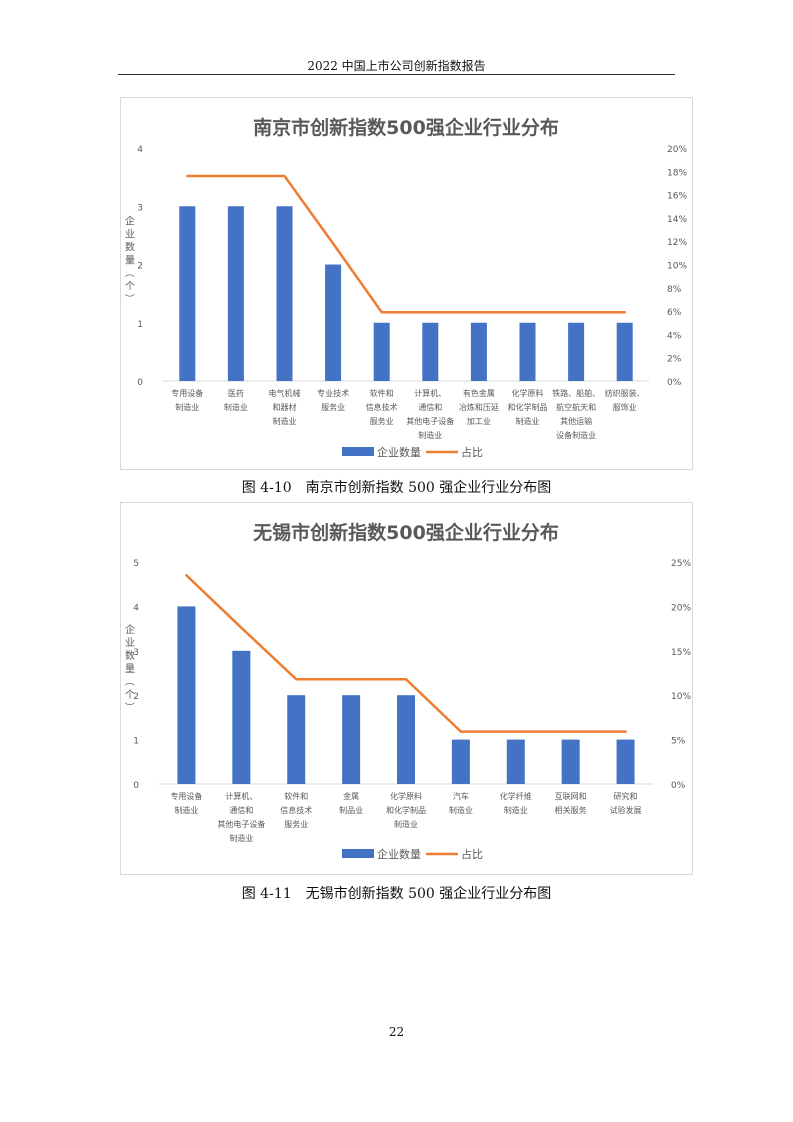 This screenshot has width=793, height=1122. What do you see at coordinates (674, 336) in the screenshot?
I see `y2-tick-label: 4%` at bounding box center [674, 336].